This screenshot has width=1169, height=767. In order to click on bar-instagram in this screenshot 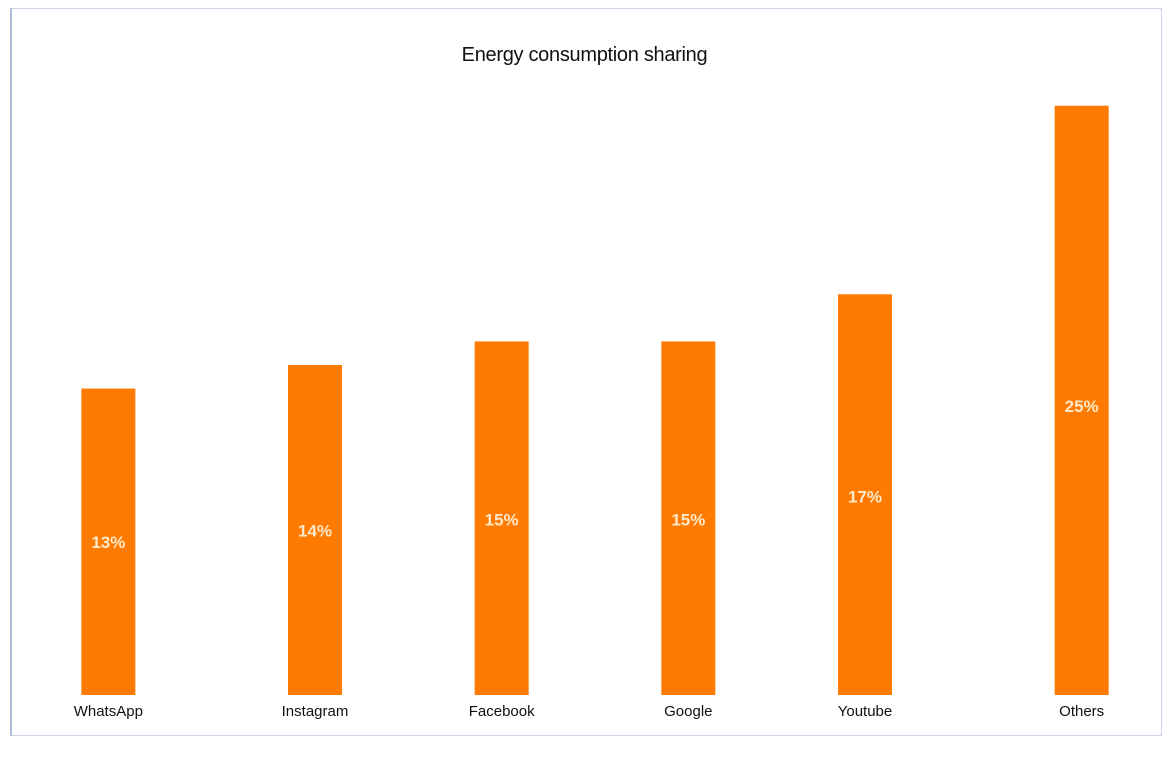, I will do `click(315, 530)`.